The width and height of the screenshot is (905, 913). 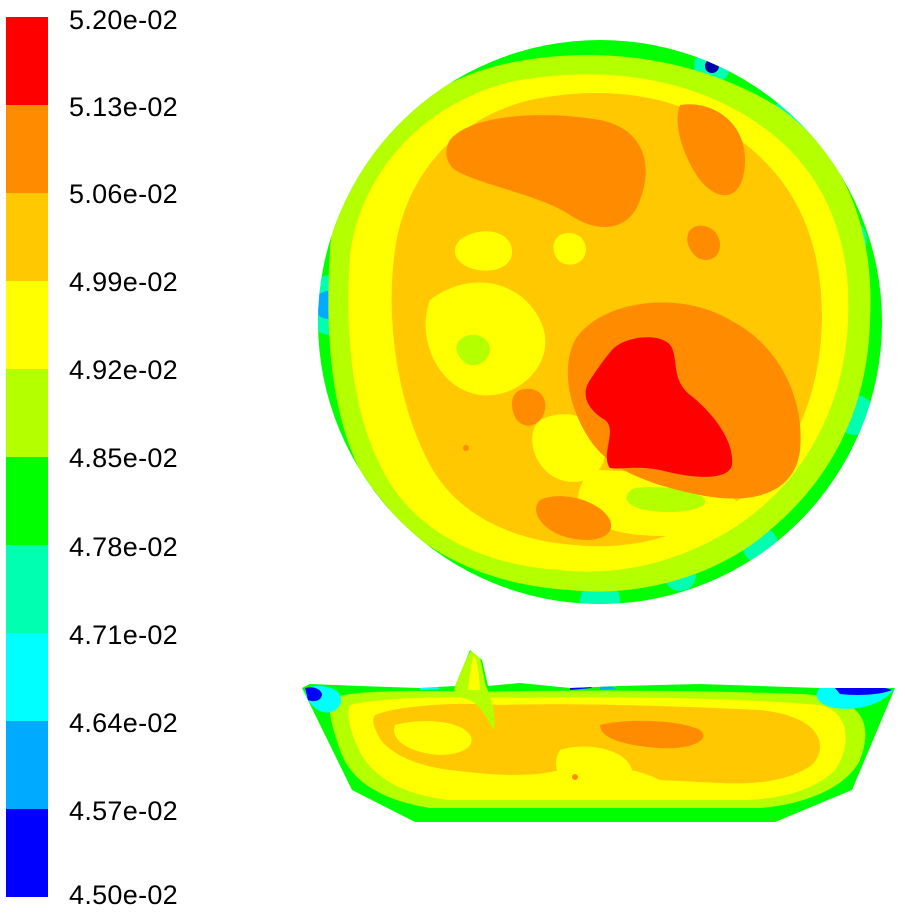 What do you see at coordinates (123, 635) in the screenshot?
I see `legend-label: 4.71e-02` at bounding box center [123, 635].